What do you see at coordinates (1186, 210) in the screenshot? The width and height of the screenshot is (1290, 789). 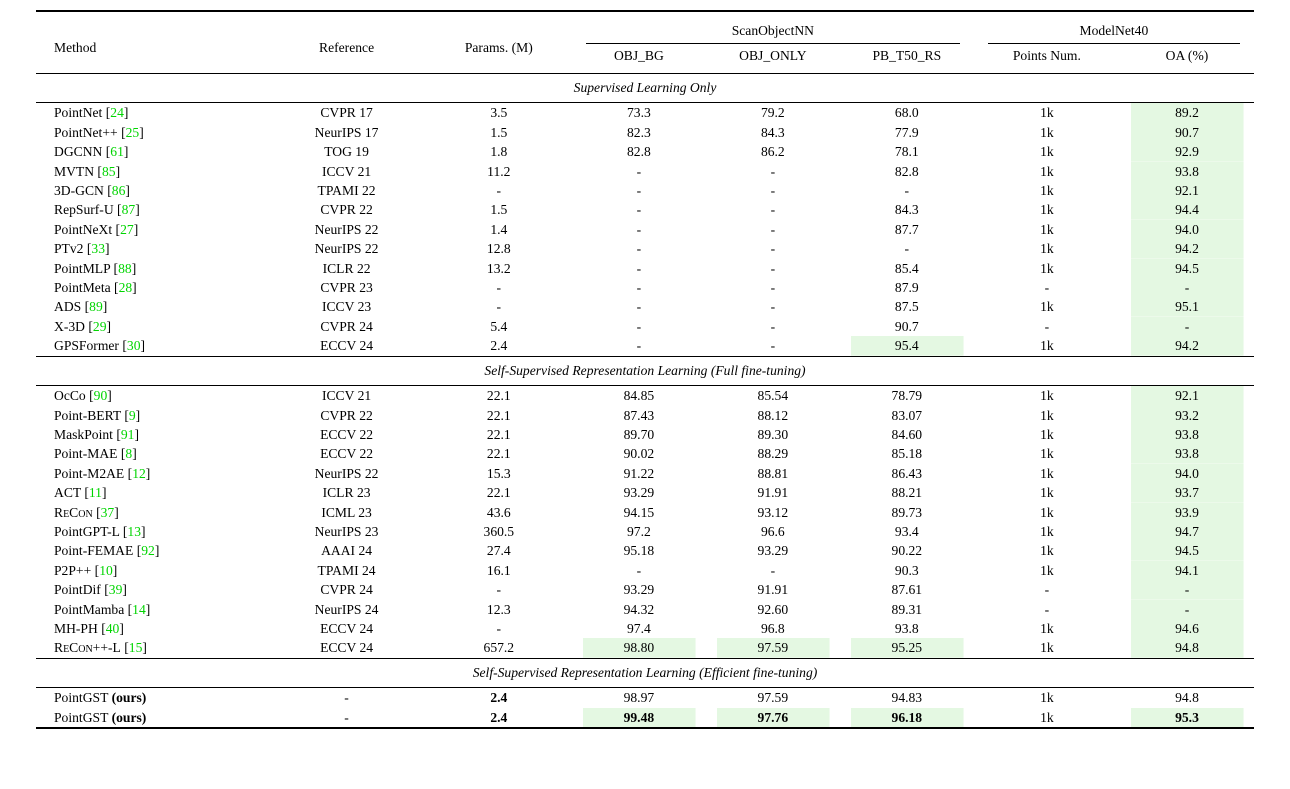 I see `cell-oa: 94.4` at bounding box center [1186, 210].